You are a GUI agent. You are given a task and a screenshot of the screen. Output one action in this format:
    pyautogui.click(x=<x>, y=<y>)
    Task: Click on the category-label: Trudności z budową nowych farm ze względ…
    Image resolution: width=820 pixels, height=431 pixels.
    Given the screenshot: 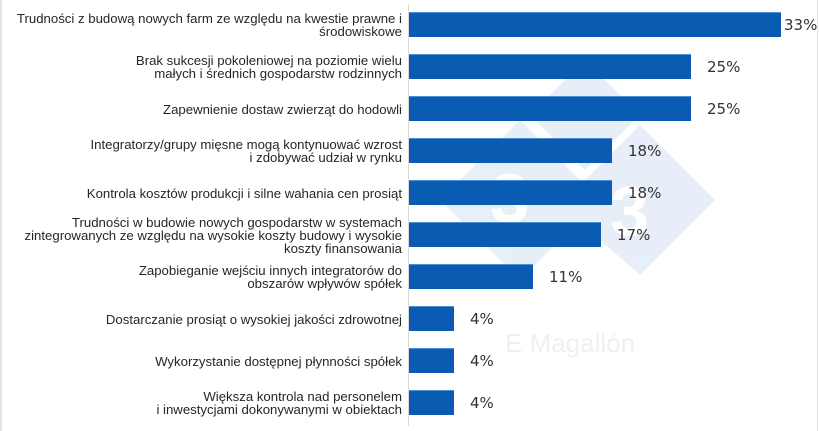 What is the action you would take?
    pyautogui.click(x=209, y=25)
    